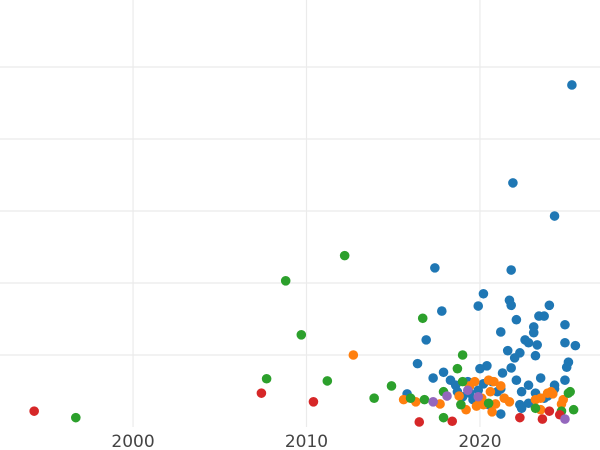 The height and width of the screenshot is (450, 600). Describe the element at coordinates (132, 441) in the screenshot. I see `x-tick-label: 2000` at that location.